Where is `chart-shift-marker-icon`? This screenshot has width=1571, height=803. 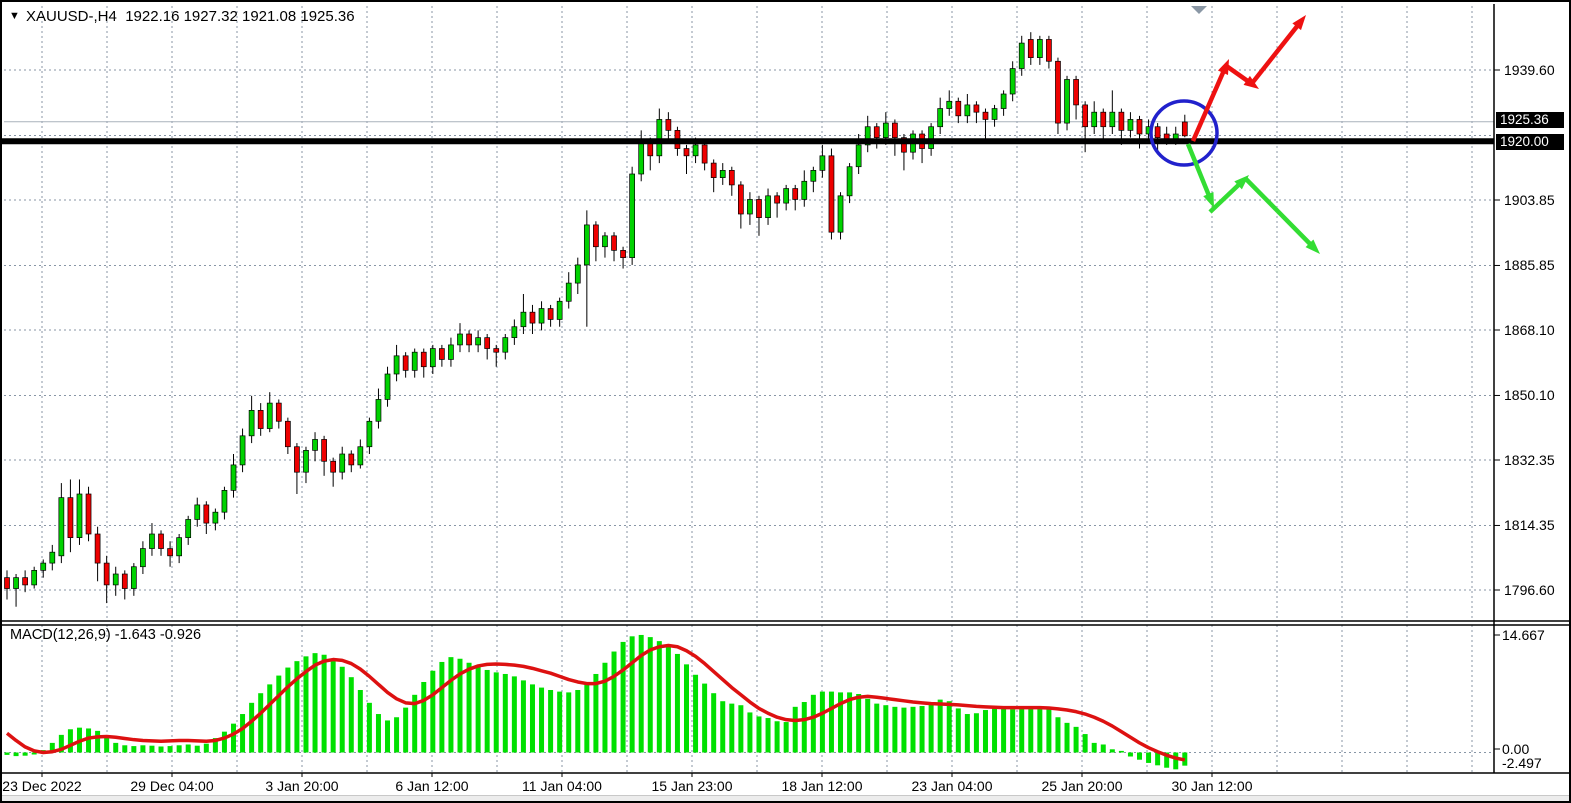 chart-shift-marker-icon is located at coordinates (1199, 10).